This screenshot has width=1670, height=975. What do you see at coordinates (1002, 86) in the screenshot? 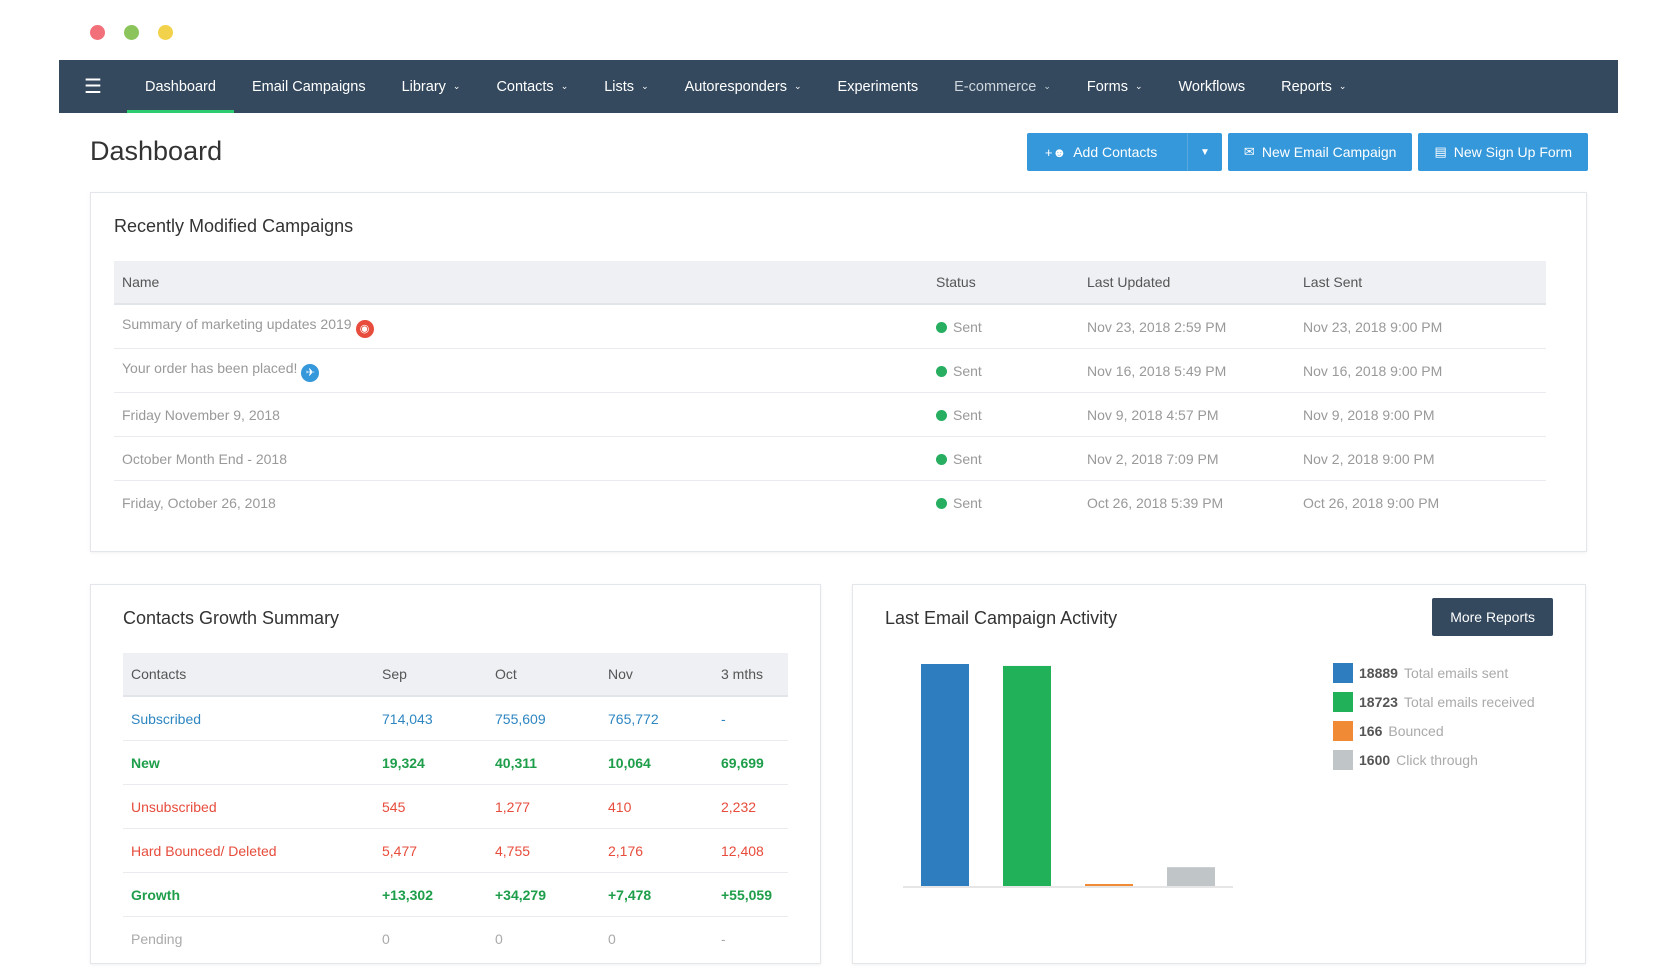
I see `nav-item-e-commerce: E-commerce ⌄` at bounding box center [1002, 86].